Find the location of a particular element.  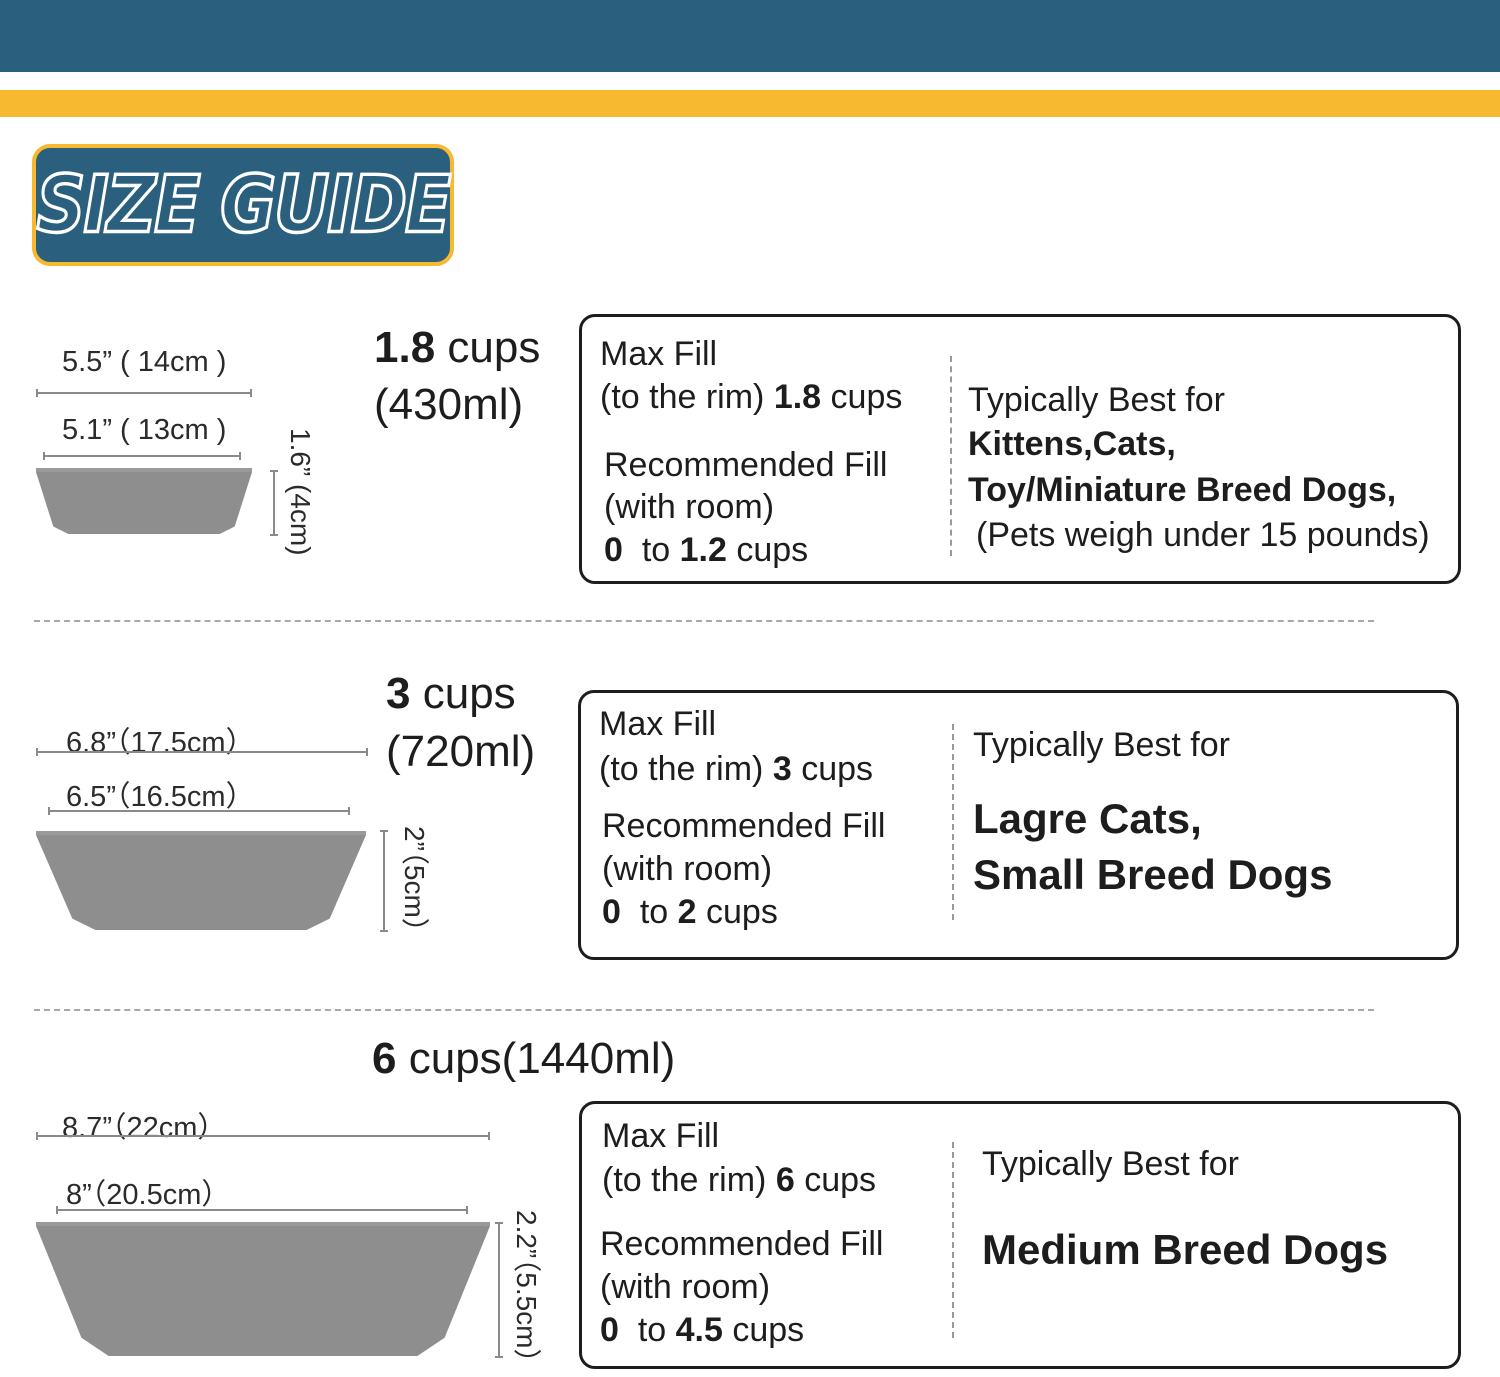

height-label: 2.2”（5.5cm） is located at coordinates (526, 1293).